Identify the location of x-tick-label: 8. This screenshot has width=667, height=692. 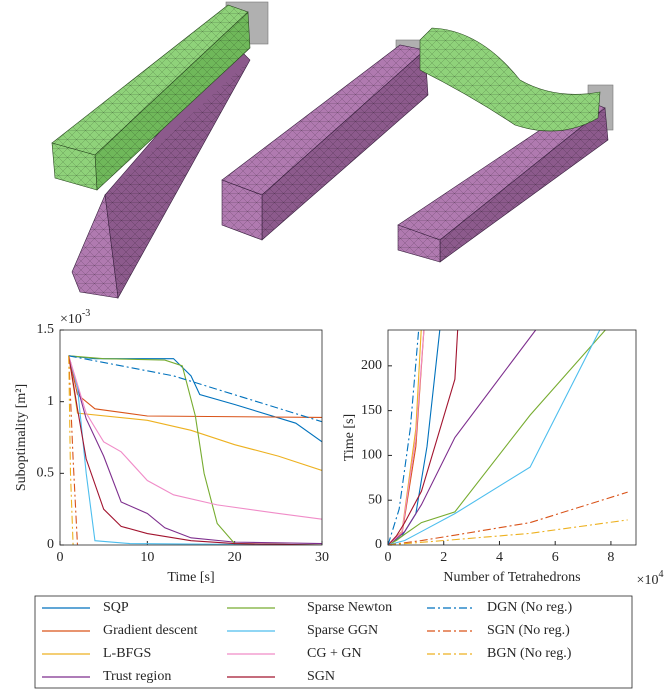
(610, 557).